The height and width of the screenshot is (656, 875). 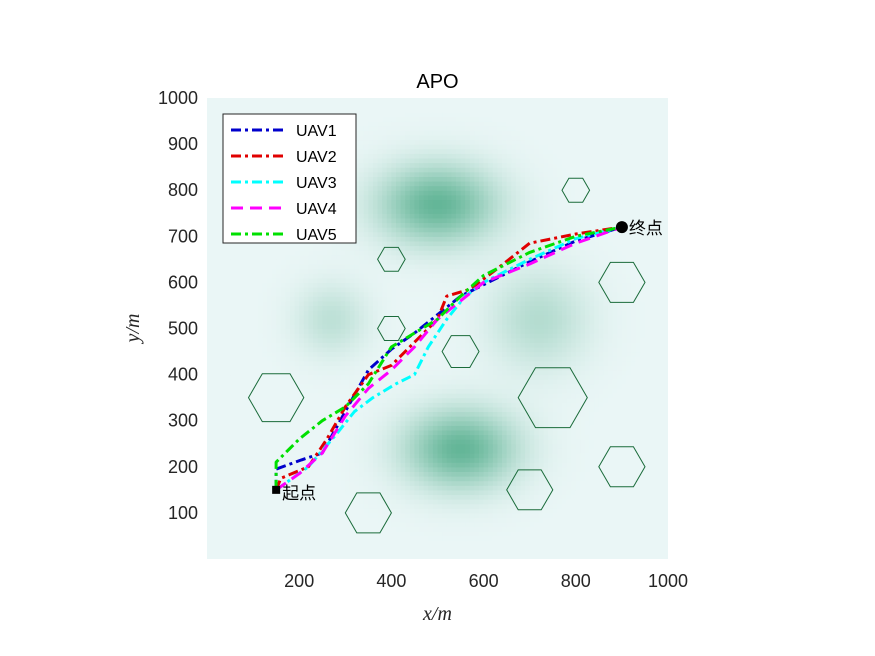 What do you see at coordinates (668, 581) in the screenshot?
I see `x-tick-1000: 1000` at bounding box center [668, 581].